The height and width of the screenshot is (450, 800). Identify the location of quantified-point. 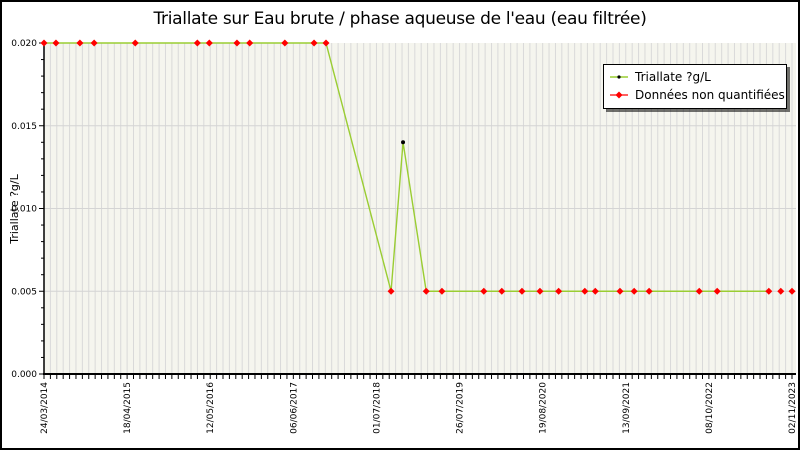
(403, 142).